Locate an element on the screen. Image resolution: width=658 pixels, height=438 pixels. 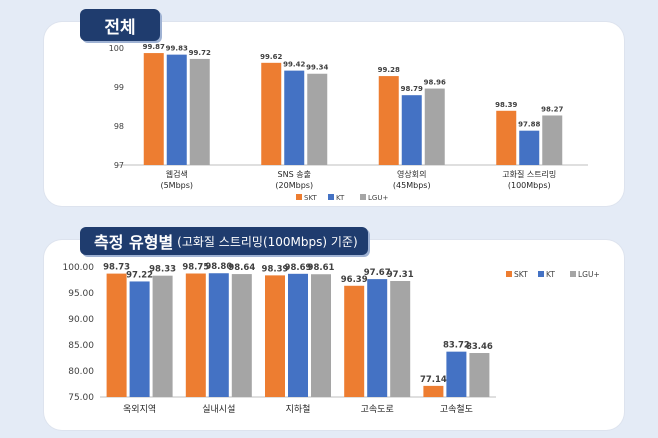
overall-y-tick-label: 100 is located at coordinates (116, 48).